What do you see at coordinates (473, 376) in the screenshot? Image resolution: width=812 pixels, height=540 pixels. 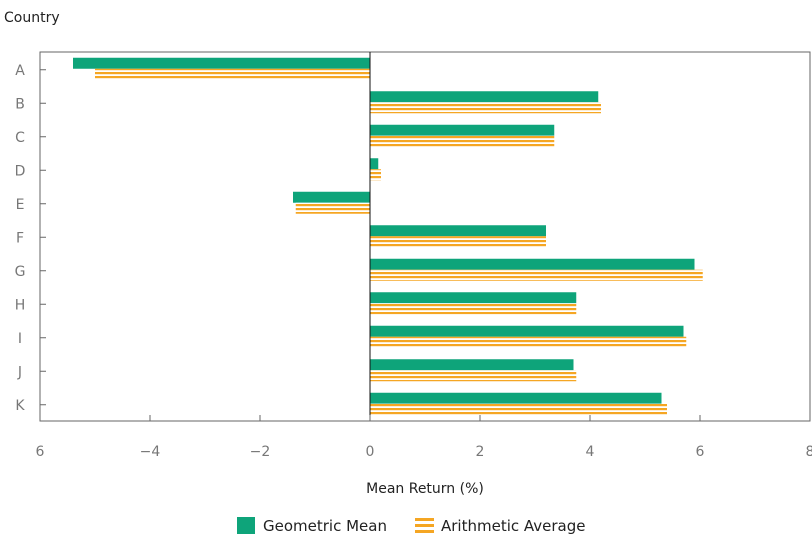 I see `bar-arithmetic-average-j` at bounding box center [473, 376].